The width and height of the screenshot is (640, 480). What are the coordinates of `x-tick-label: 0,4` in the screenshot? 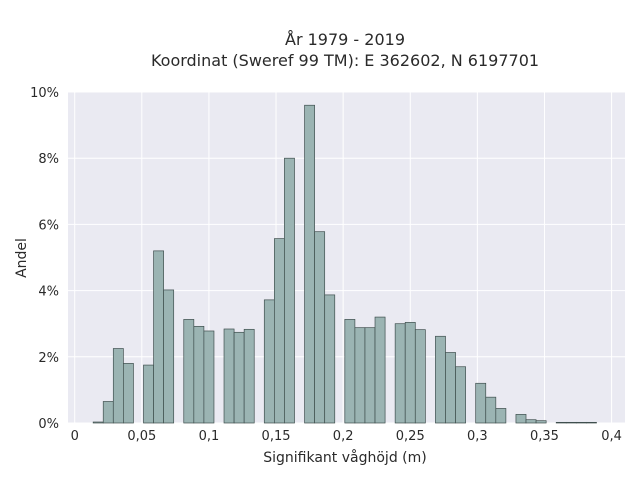 It's located at (611, 436).